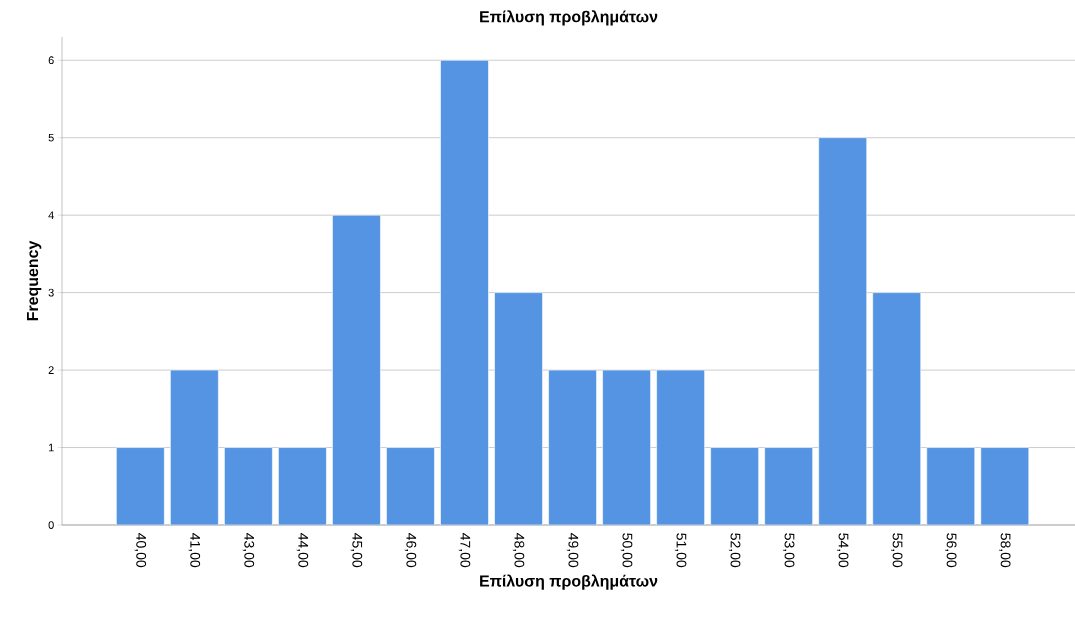 Image resolution: width=1075 pixels, height=627 pixels. What do you see at coordinates (951, 550) in the screenshot?
I see `x-tick-label: 56,00` at bounding box center [951, 550].